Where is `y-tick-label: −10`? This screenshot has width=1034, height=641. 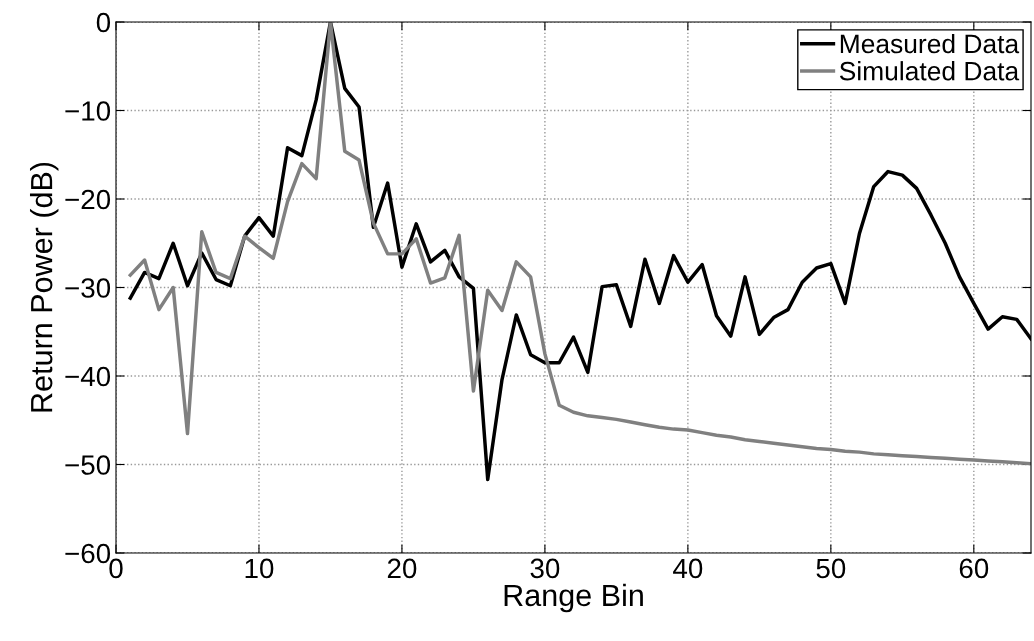 y-tick-label: −10 is located at coordinates (88, 111).